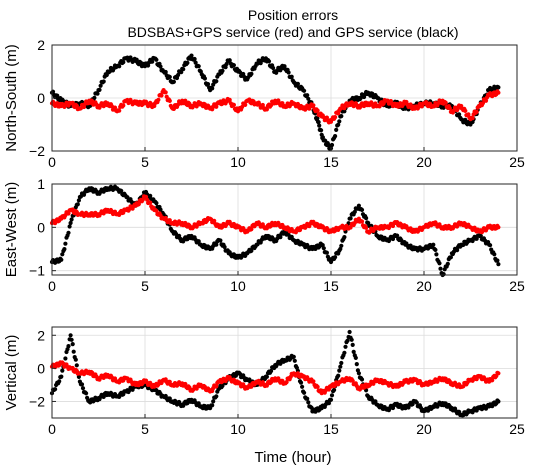 The width and height of the screenshot is (550, 470). Describe the element at coordinates (11, 98) in the screenshot. I see `y-axis-label-north-south: North-South (m)` at that location.